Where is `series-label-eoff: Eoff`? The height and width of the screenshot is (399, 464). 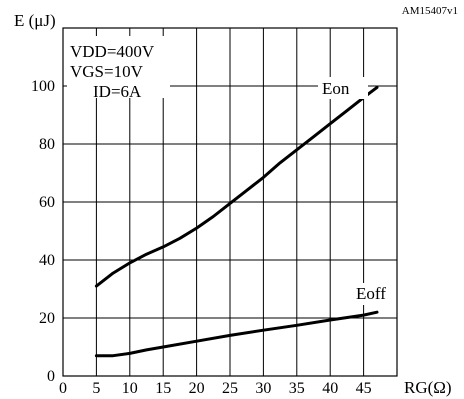 series-label-eoff: Eoff is located at coordinates (371, 293).